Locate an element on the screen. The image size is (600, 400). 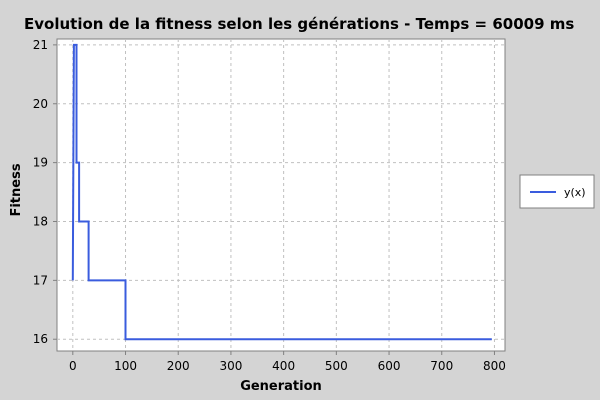
x-tick-label: 600 is located at coordinates (389, 366).